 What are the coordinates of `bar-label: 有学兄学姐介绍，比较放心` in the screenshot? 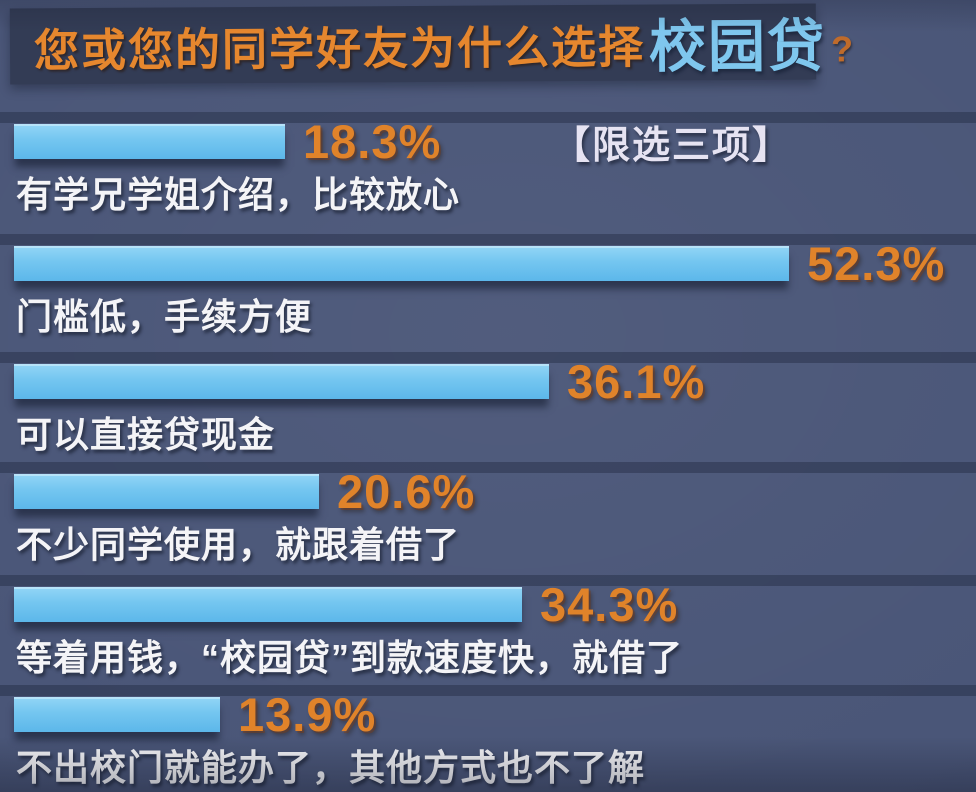 It's located at (238, 194).